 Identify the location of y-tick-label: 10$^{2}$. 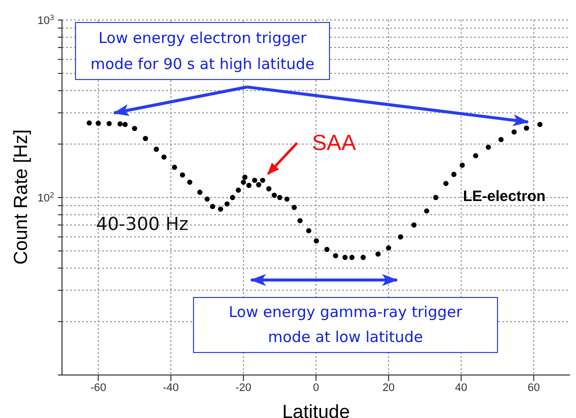
(45, 197).